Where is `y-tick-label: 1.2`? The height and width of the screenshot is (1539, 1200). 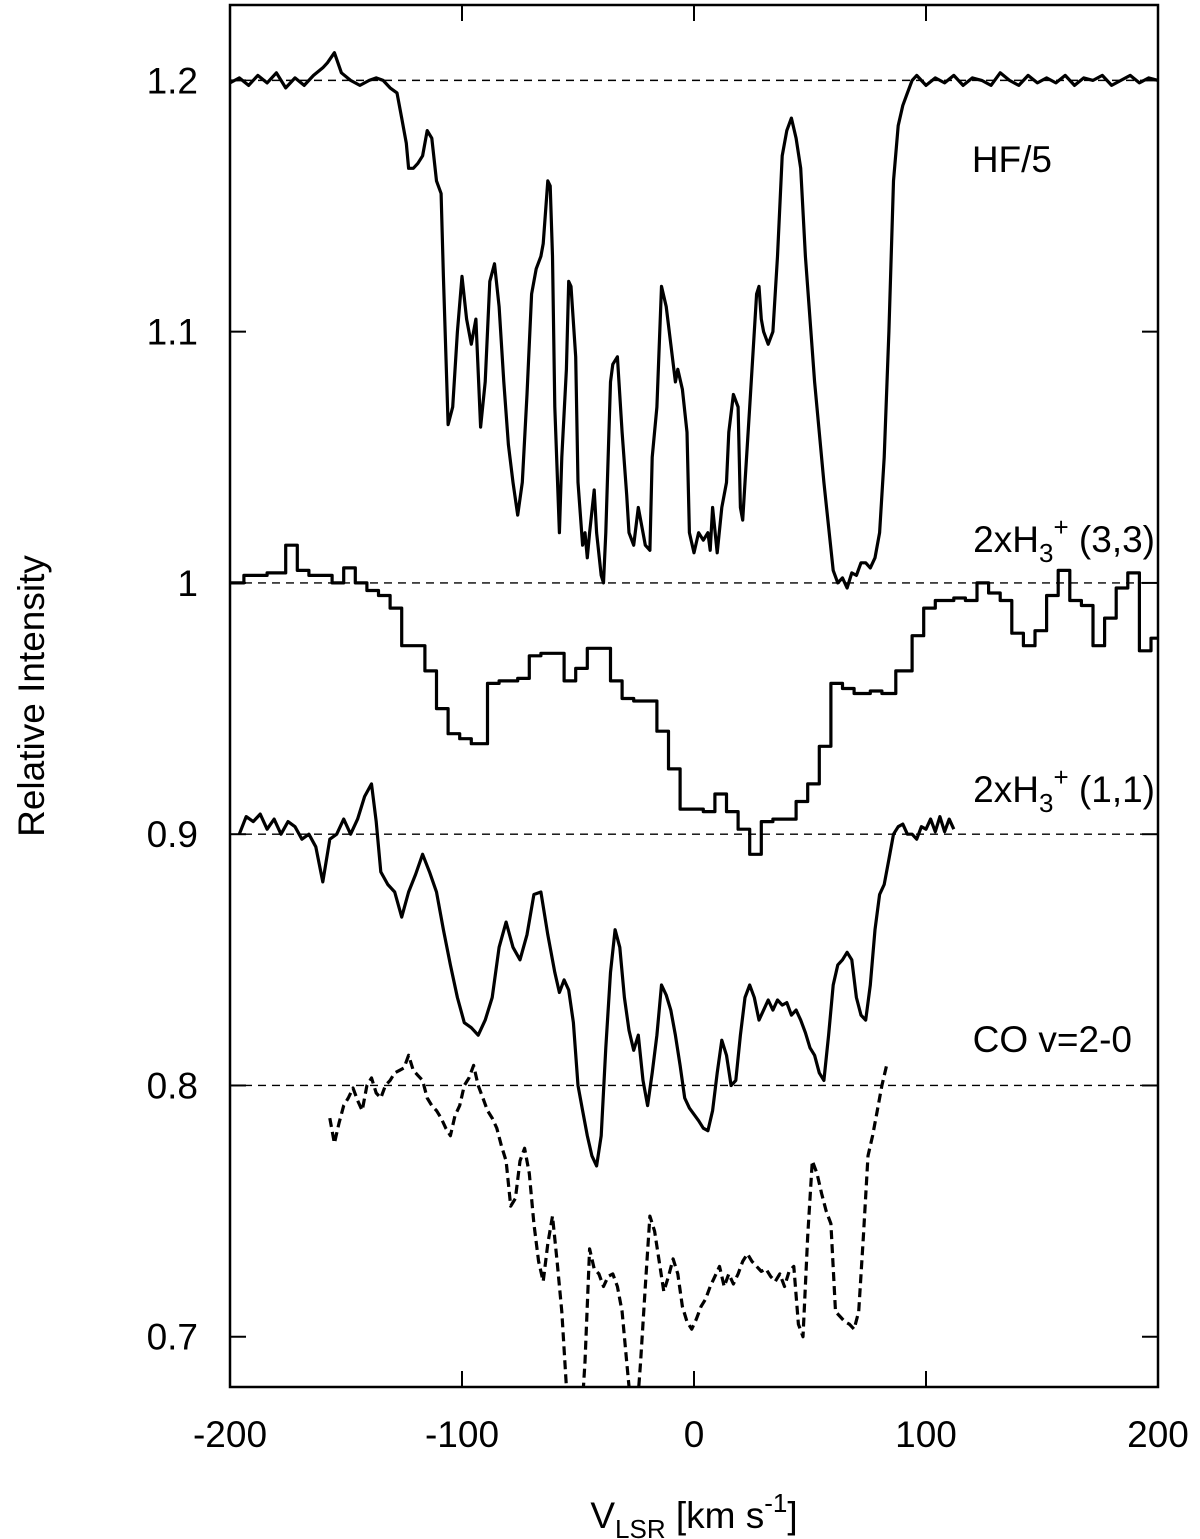 y-tick-label: 1.2 is located at coordinates (172, 80).